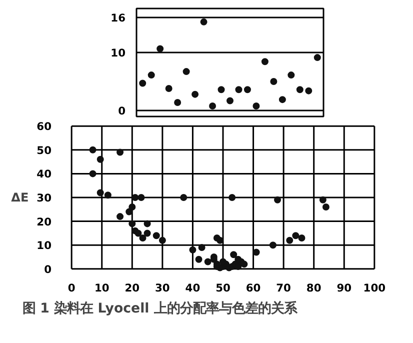 The height and width of the screenshot is (343, 413). I want to click on y-tick-label: 16, so click(118, 17).